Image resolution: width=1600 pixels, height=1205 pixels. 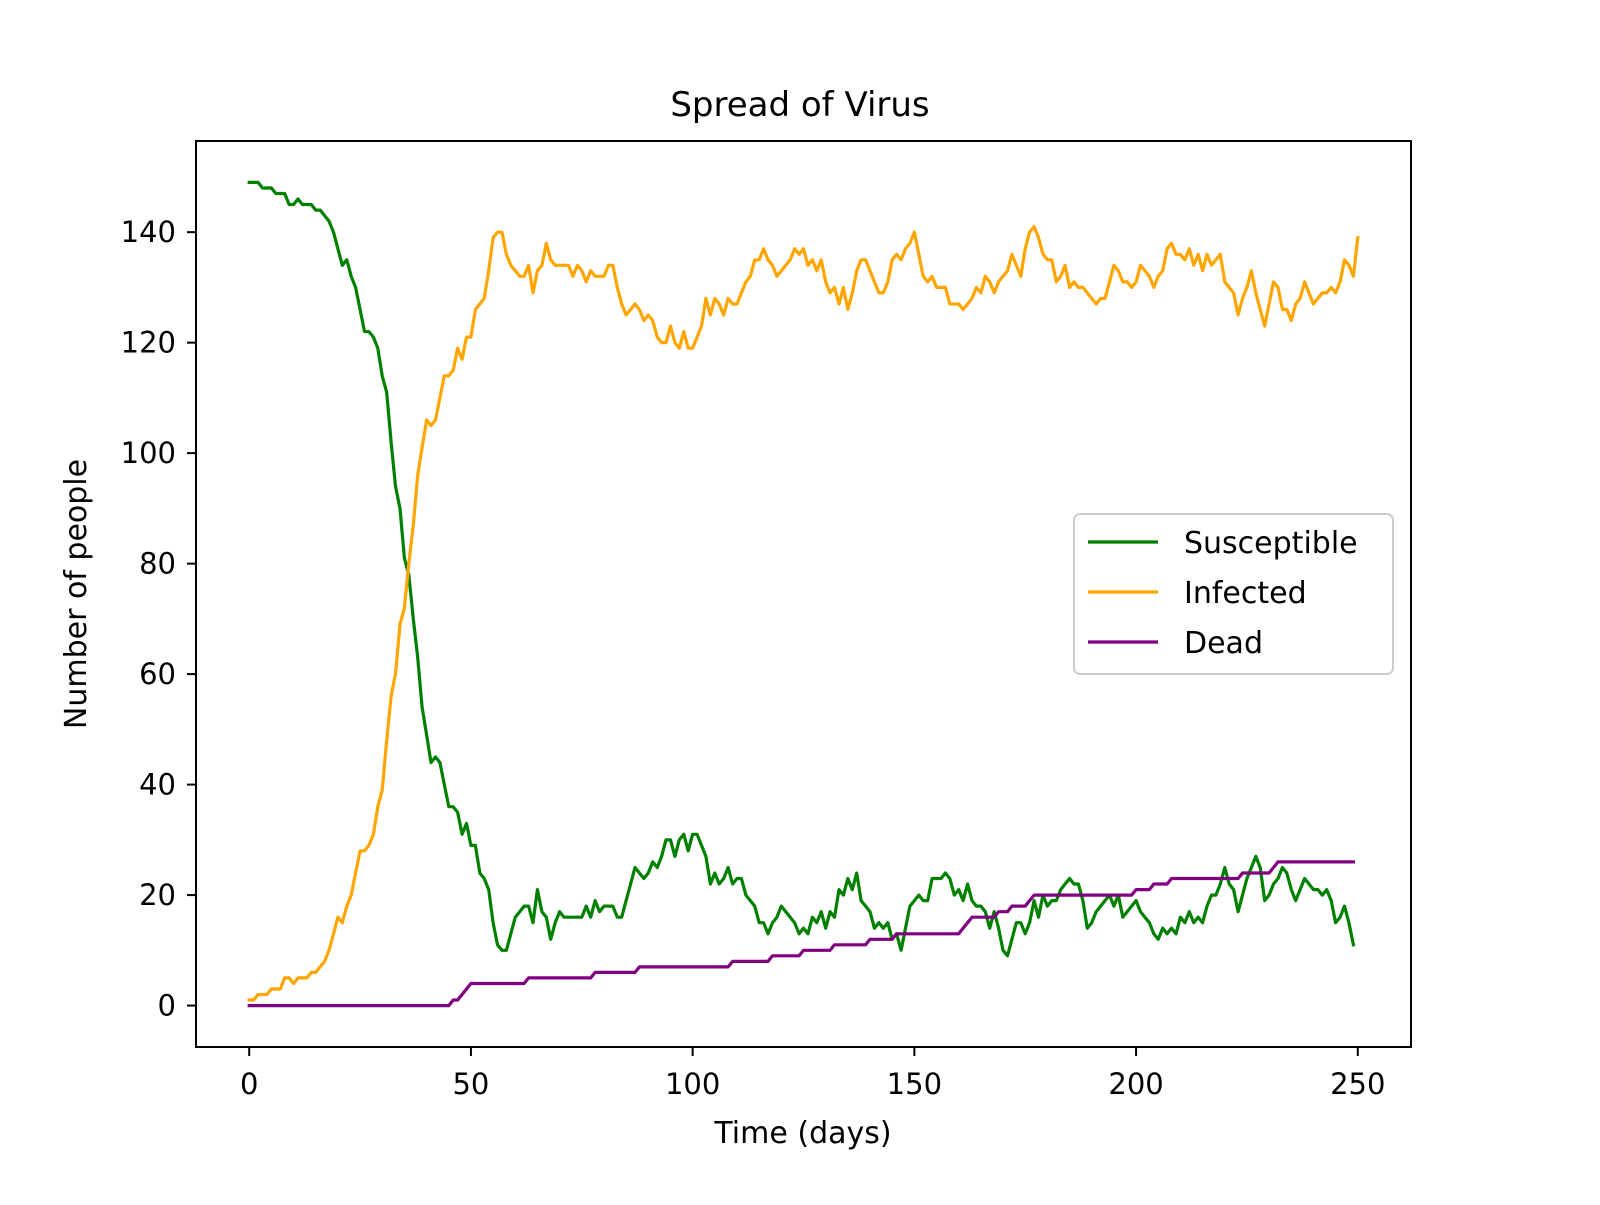 I want to click on chart-title: Spread of Virus, so click(x=799, y=105).